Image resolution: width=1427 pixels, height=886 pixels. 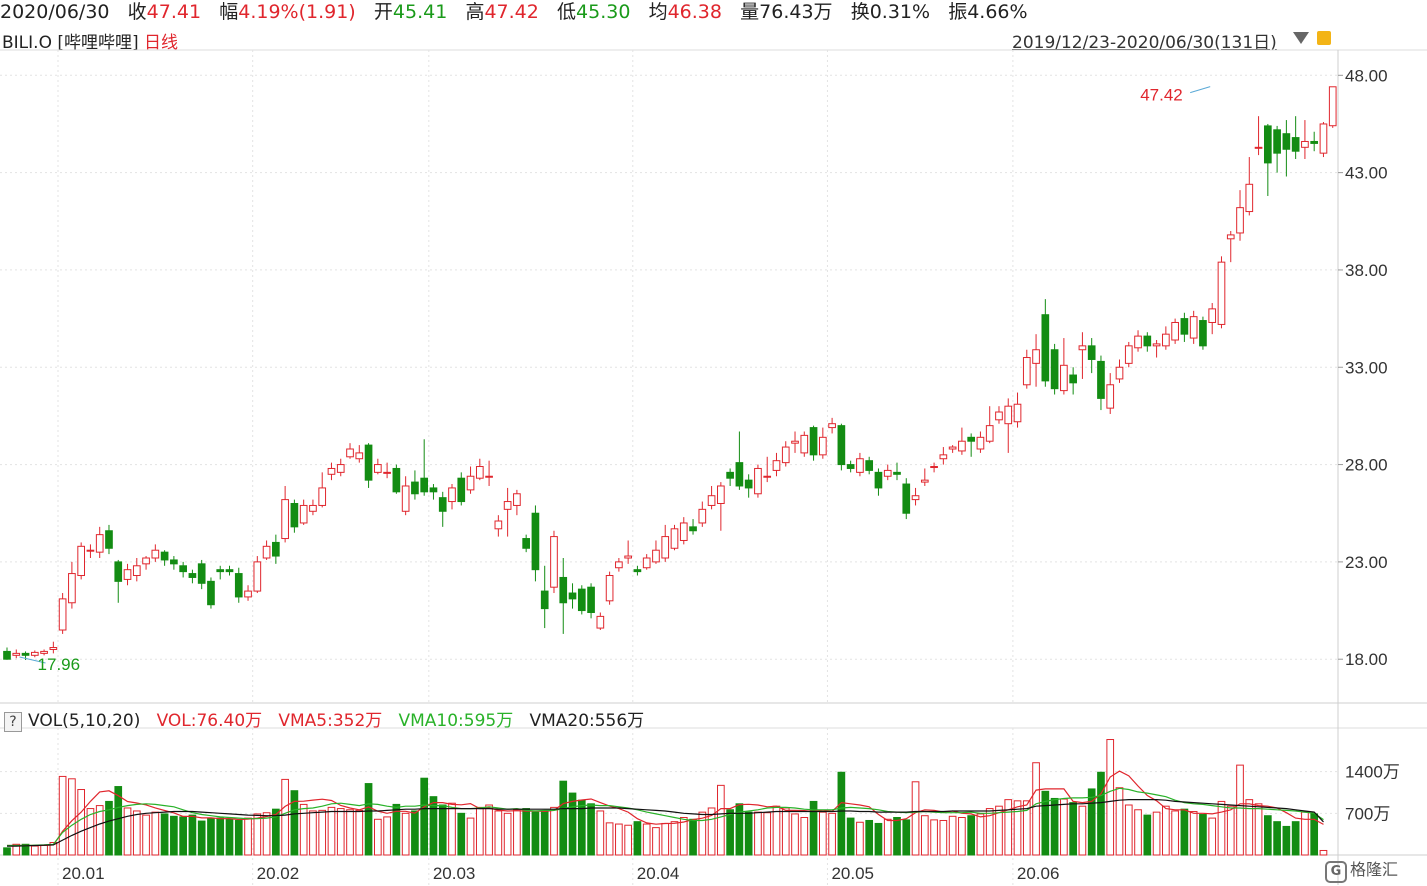 I want to click on x-tick-label: 20.01, so click(x=83, y=873).